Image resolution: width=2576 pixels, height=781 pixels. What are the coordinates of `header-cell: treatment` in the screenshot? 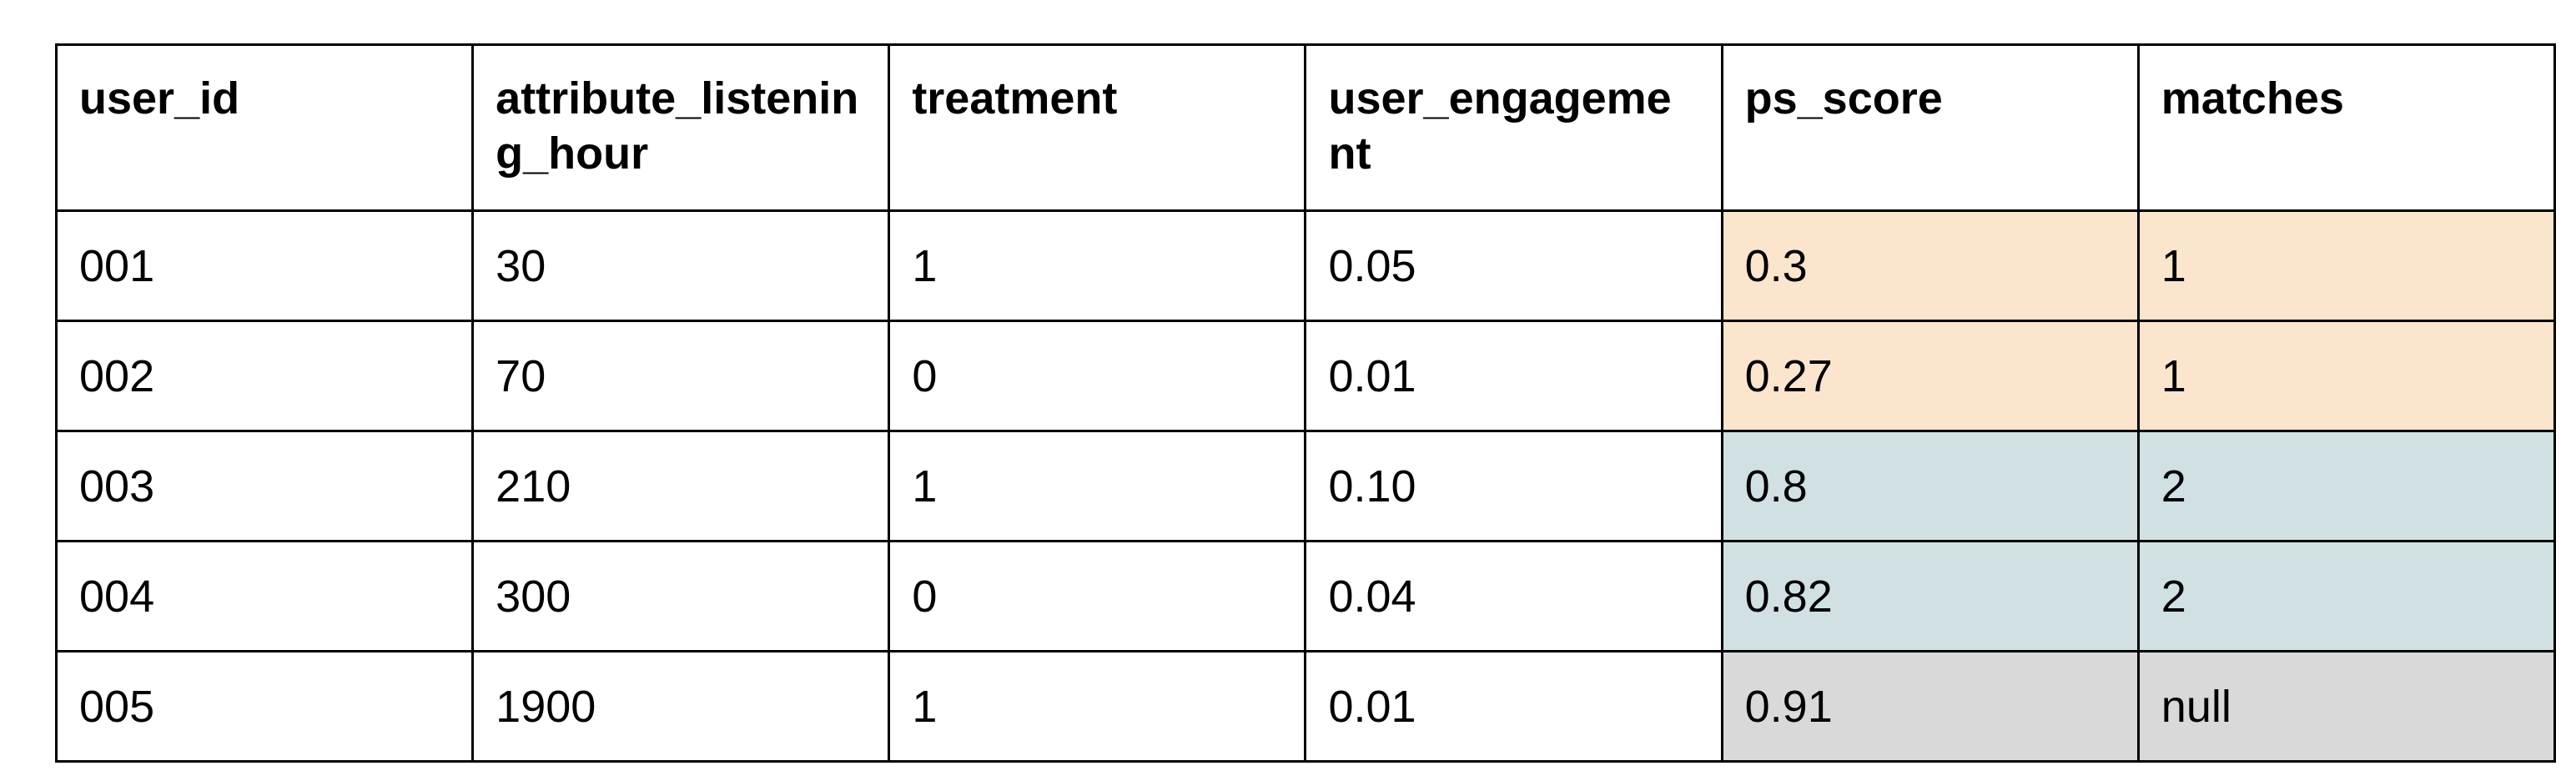 It's located at (1097, 128).